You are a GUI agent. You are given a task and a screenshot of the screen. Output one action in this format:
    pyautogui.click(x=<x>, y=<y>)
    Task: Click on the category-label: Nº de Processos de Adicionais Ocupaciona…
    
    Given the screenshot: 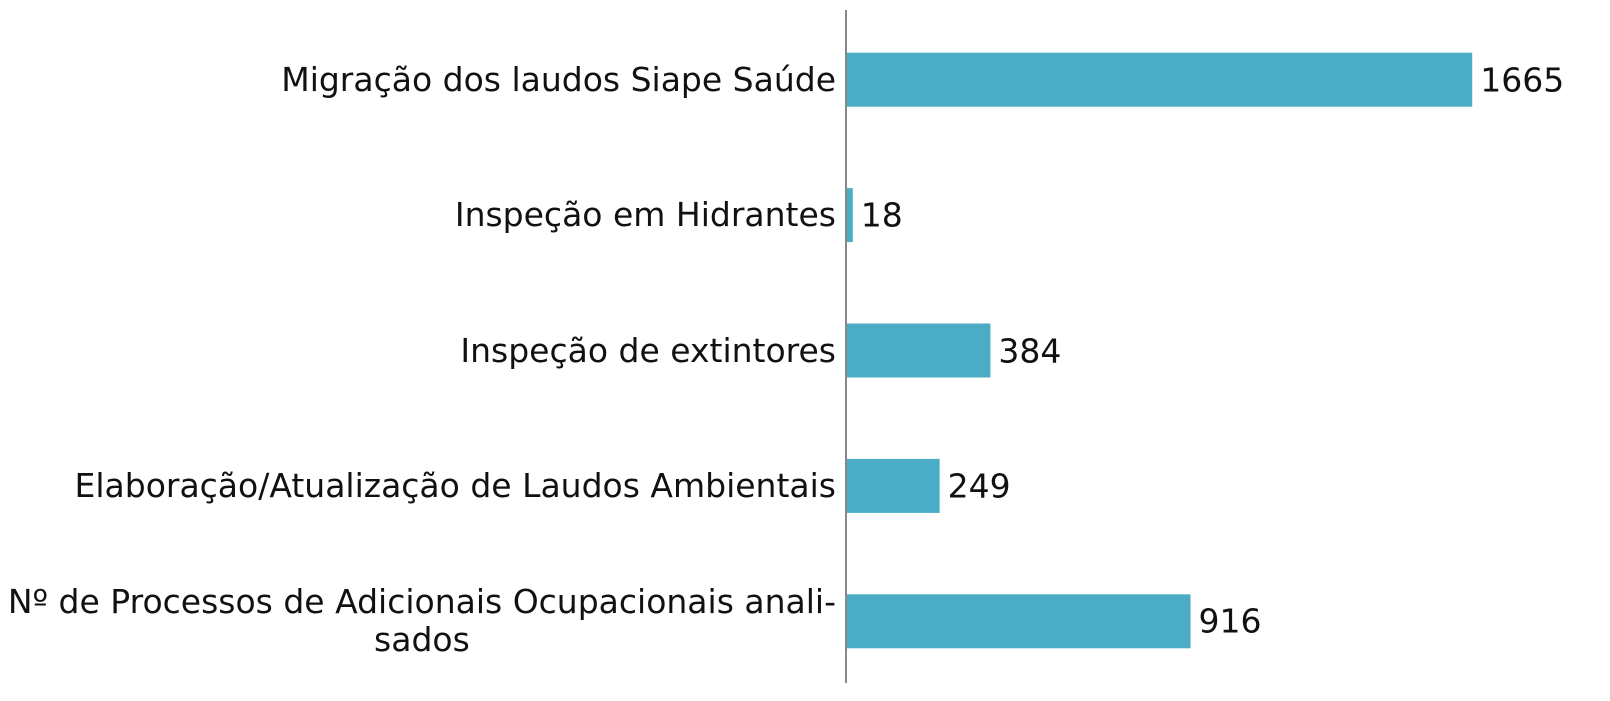 What is the action you would take?
    pyautogui.click(x=421, y=621)
    